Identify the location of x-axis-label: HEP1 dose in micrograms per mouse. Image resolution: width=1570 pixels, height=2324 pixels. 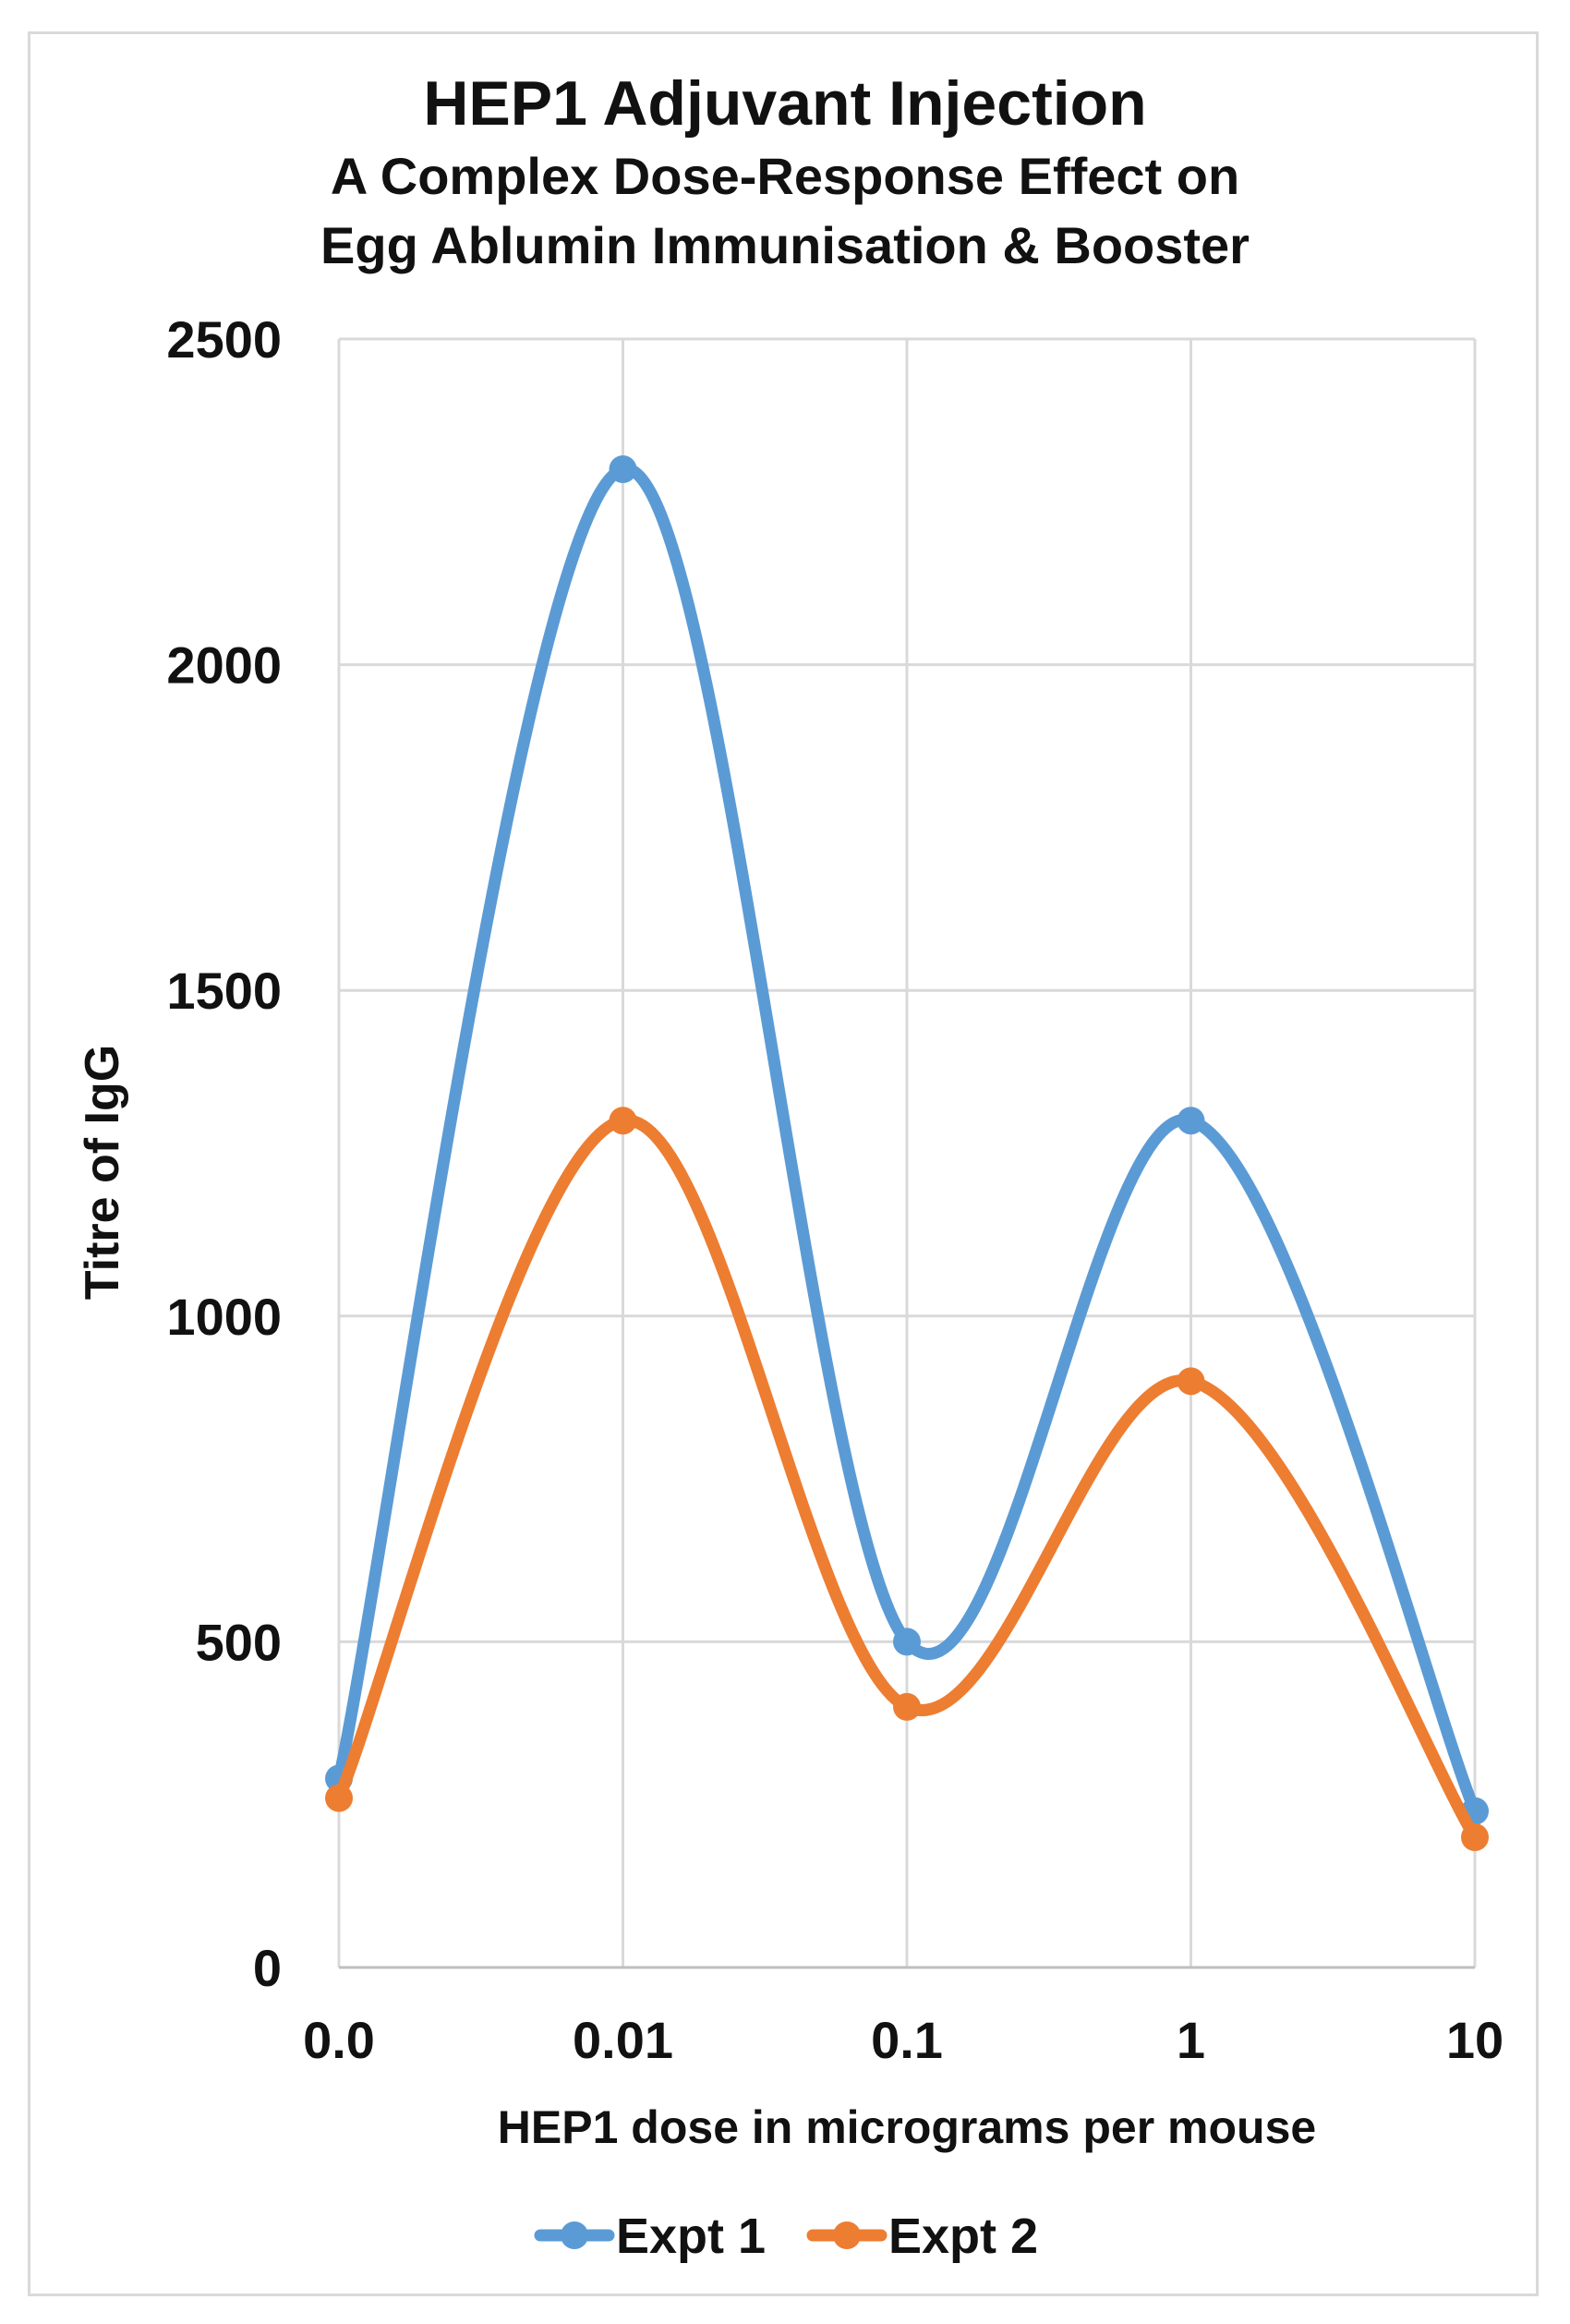
(907, 2127).